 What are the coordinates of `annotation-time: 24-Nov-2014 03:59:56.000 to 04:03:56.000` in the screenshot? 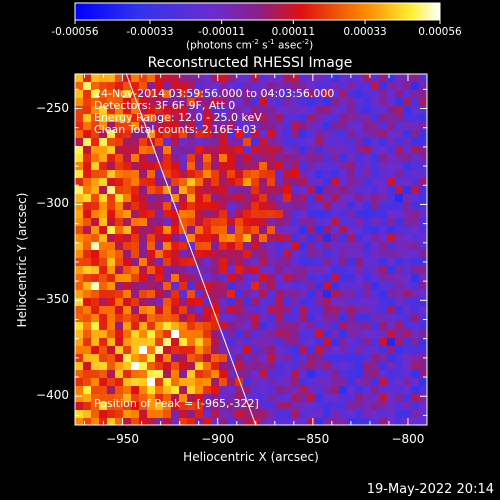 It's located at (214, 93).